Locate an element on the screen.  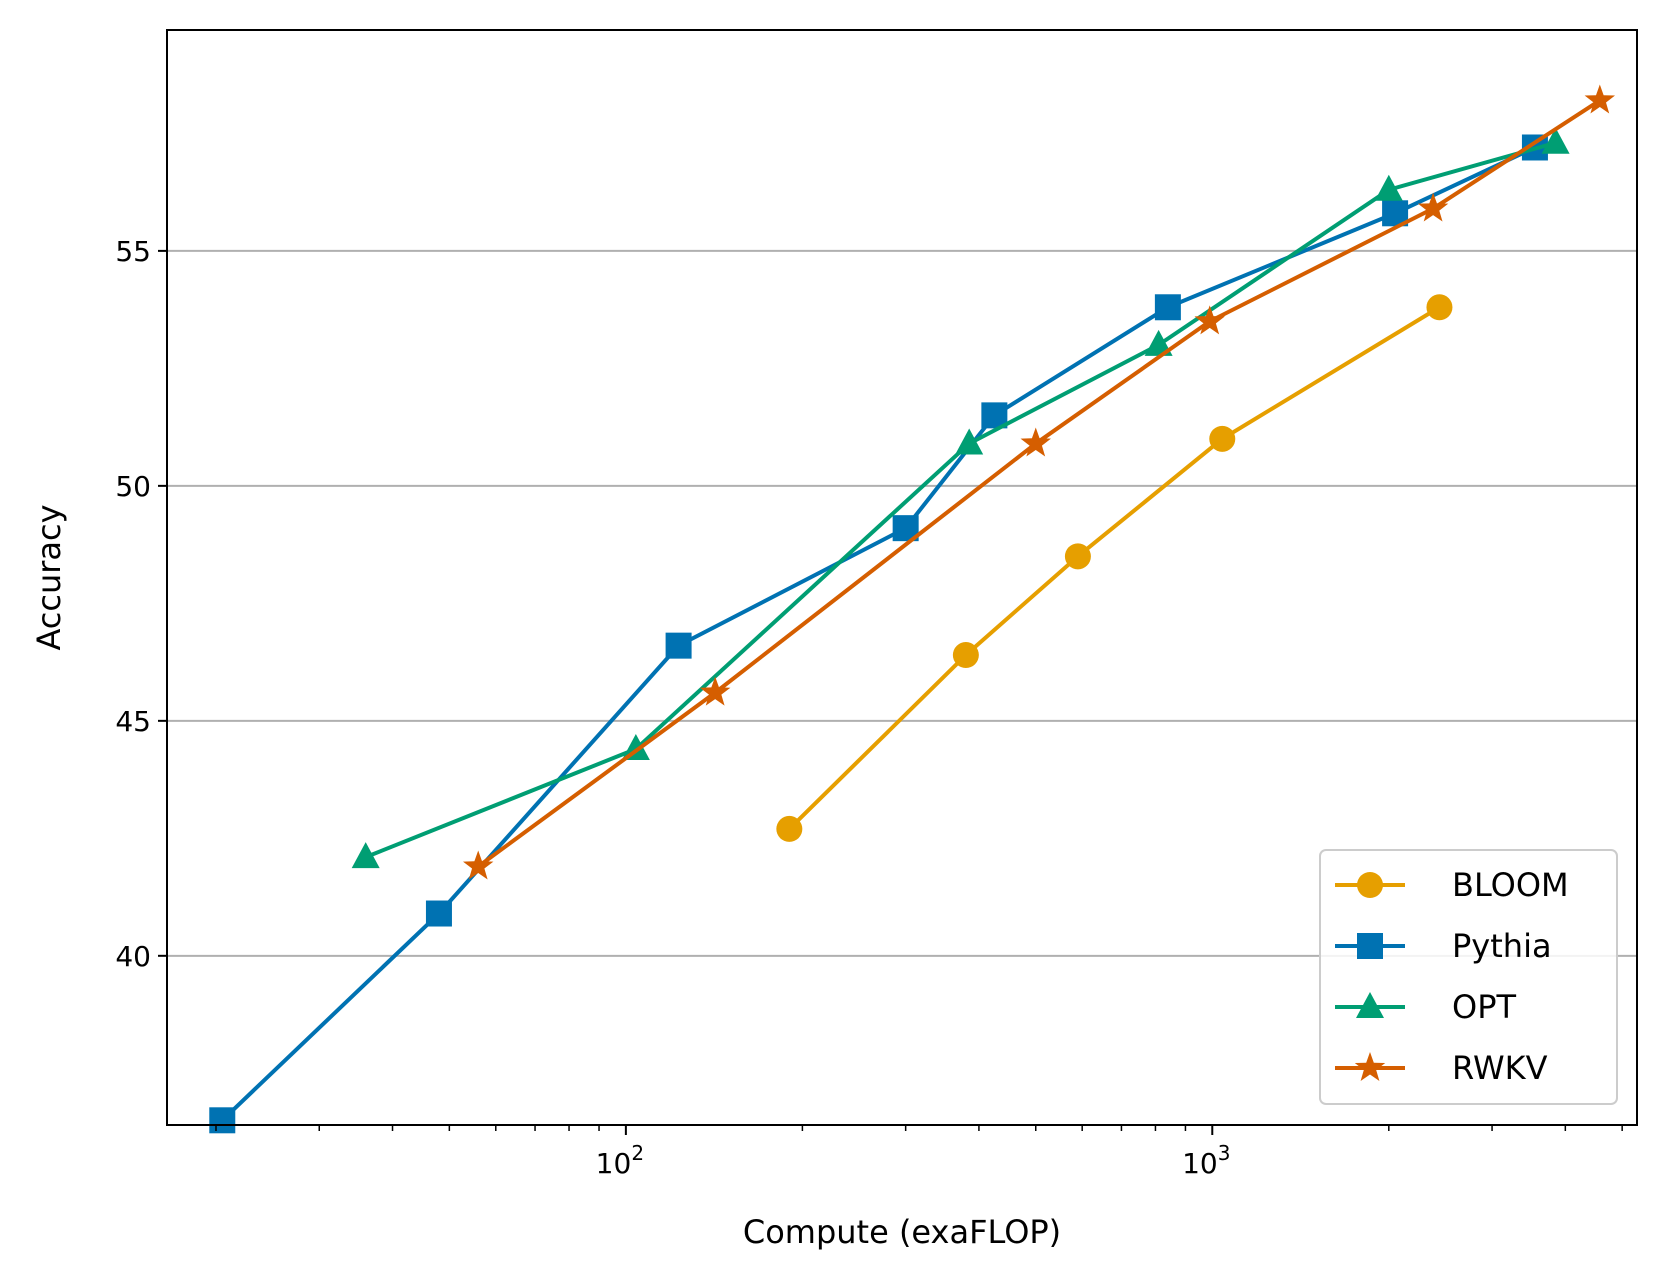
y-tick-label-50: 50 is located at coordinates (133, 486).